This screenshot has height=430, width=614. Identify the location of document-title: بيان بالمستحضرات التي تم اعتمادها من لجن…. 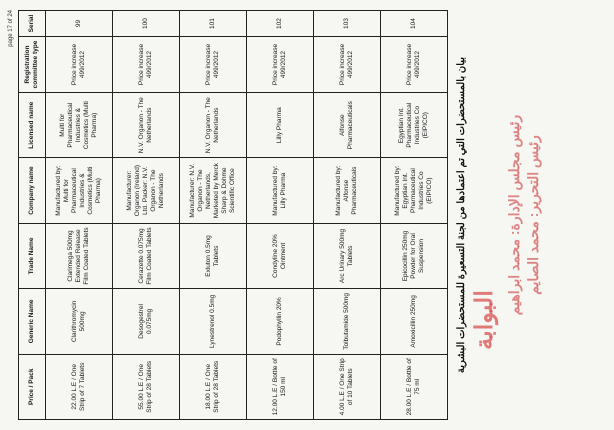
(461, 215).